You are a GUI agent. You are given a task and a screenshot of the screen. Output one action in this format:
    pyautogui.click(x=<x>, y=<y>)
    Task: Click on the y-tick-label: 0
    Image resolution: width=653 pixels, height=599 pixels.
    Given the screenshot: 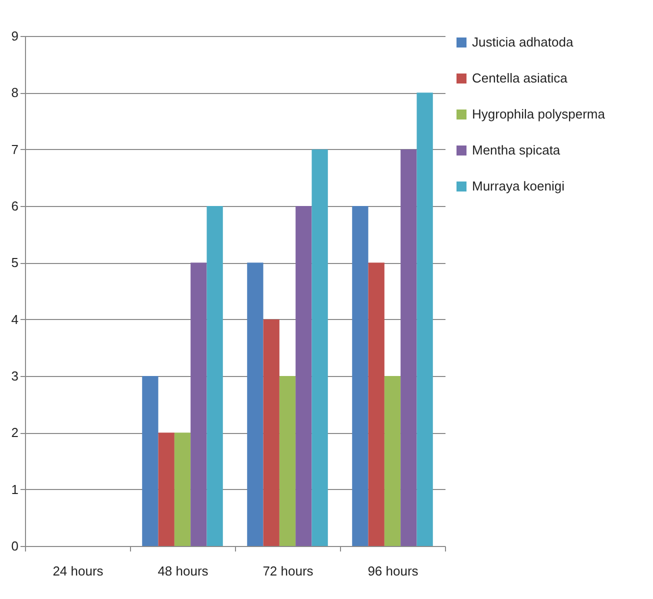 What is the action you would take?
    pyautogui.click(x=14, y=546)
    